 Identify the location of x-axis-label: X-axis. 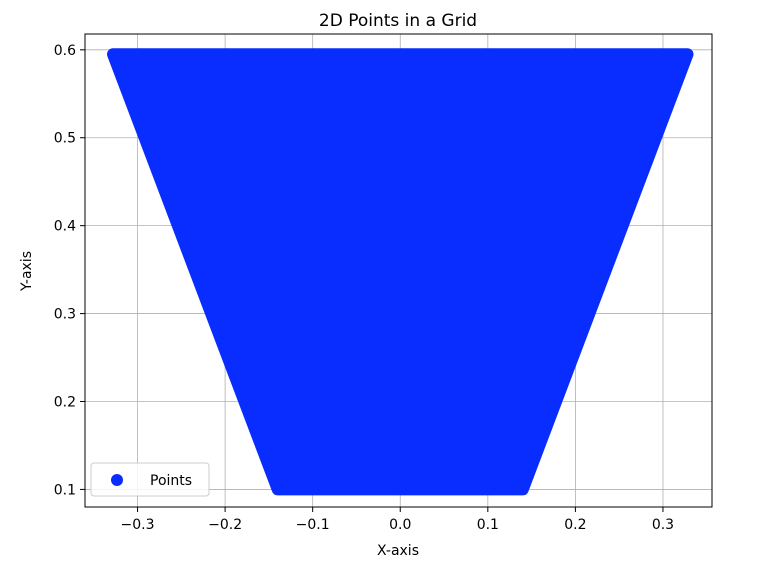
(398, 551).